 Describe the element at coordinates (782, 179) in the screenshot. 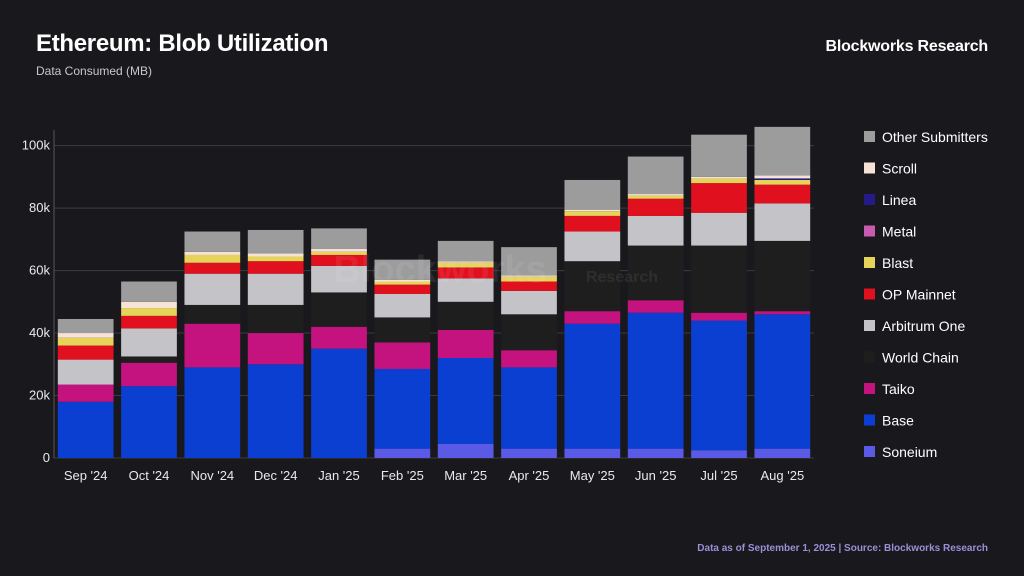

I see `bar-segment-linea` at that location.